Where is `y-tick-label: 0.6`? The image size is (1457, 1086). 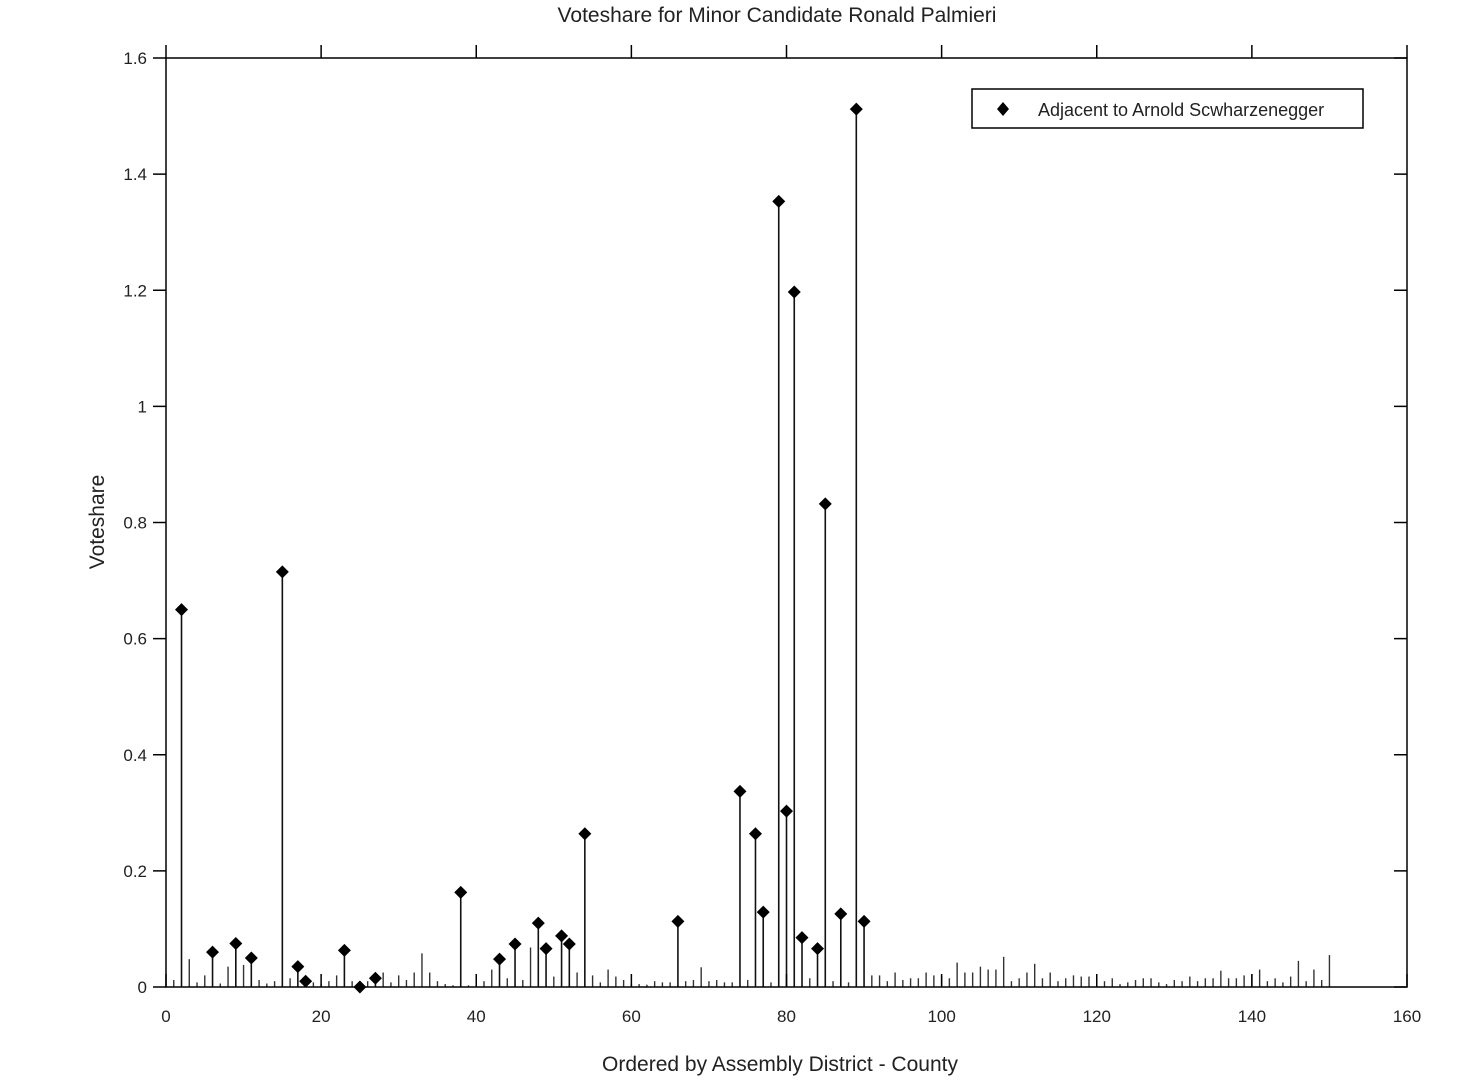 y-tick-label: 0.6 is located at coordinates (135, 639).